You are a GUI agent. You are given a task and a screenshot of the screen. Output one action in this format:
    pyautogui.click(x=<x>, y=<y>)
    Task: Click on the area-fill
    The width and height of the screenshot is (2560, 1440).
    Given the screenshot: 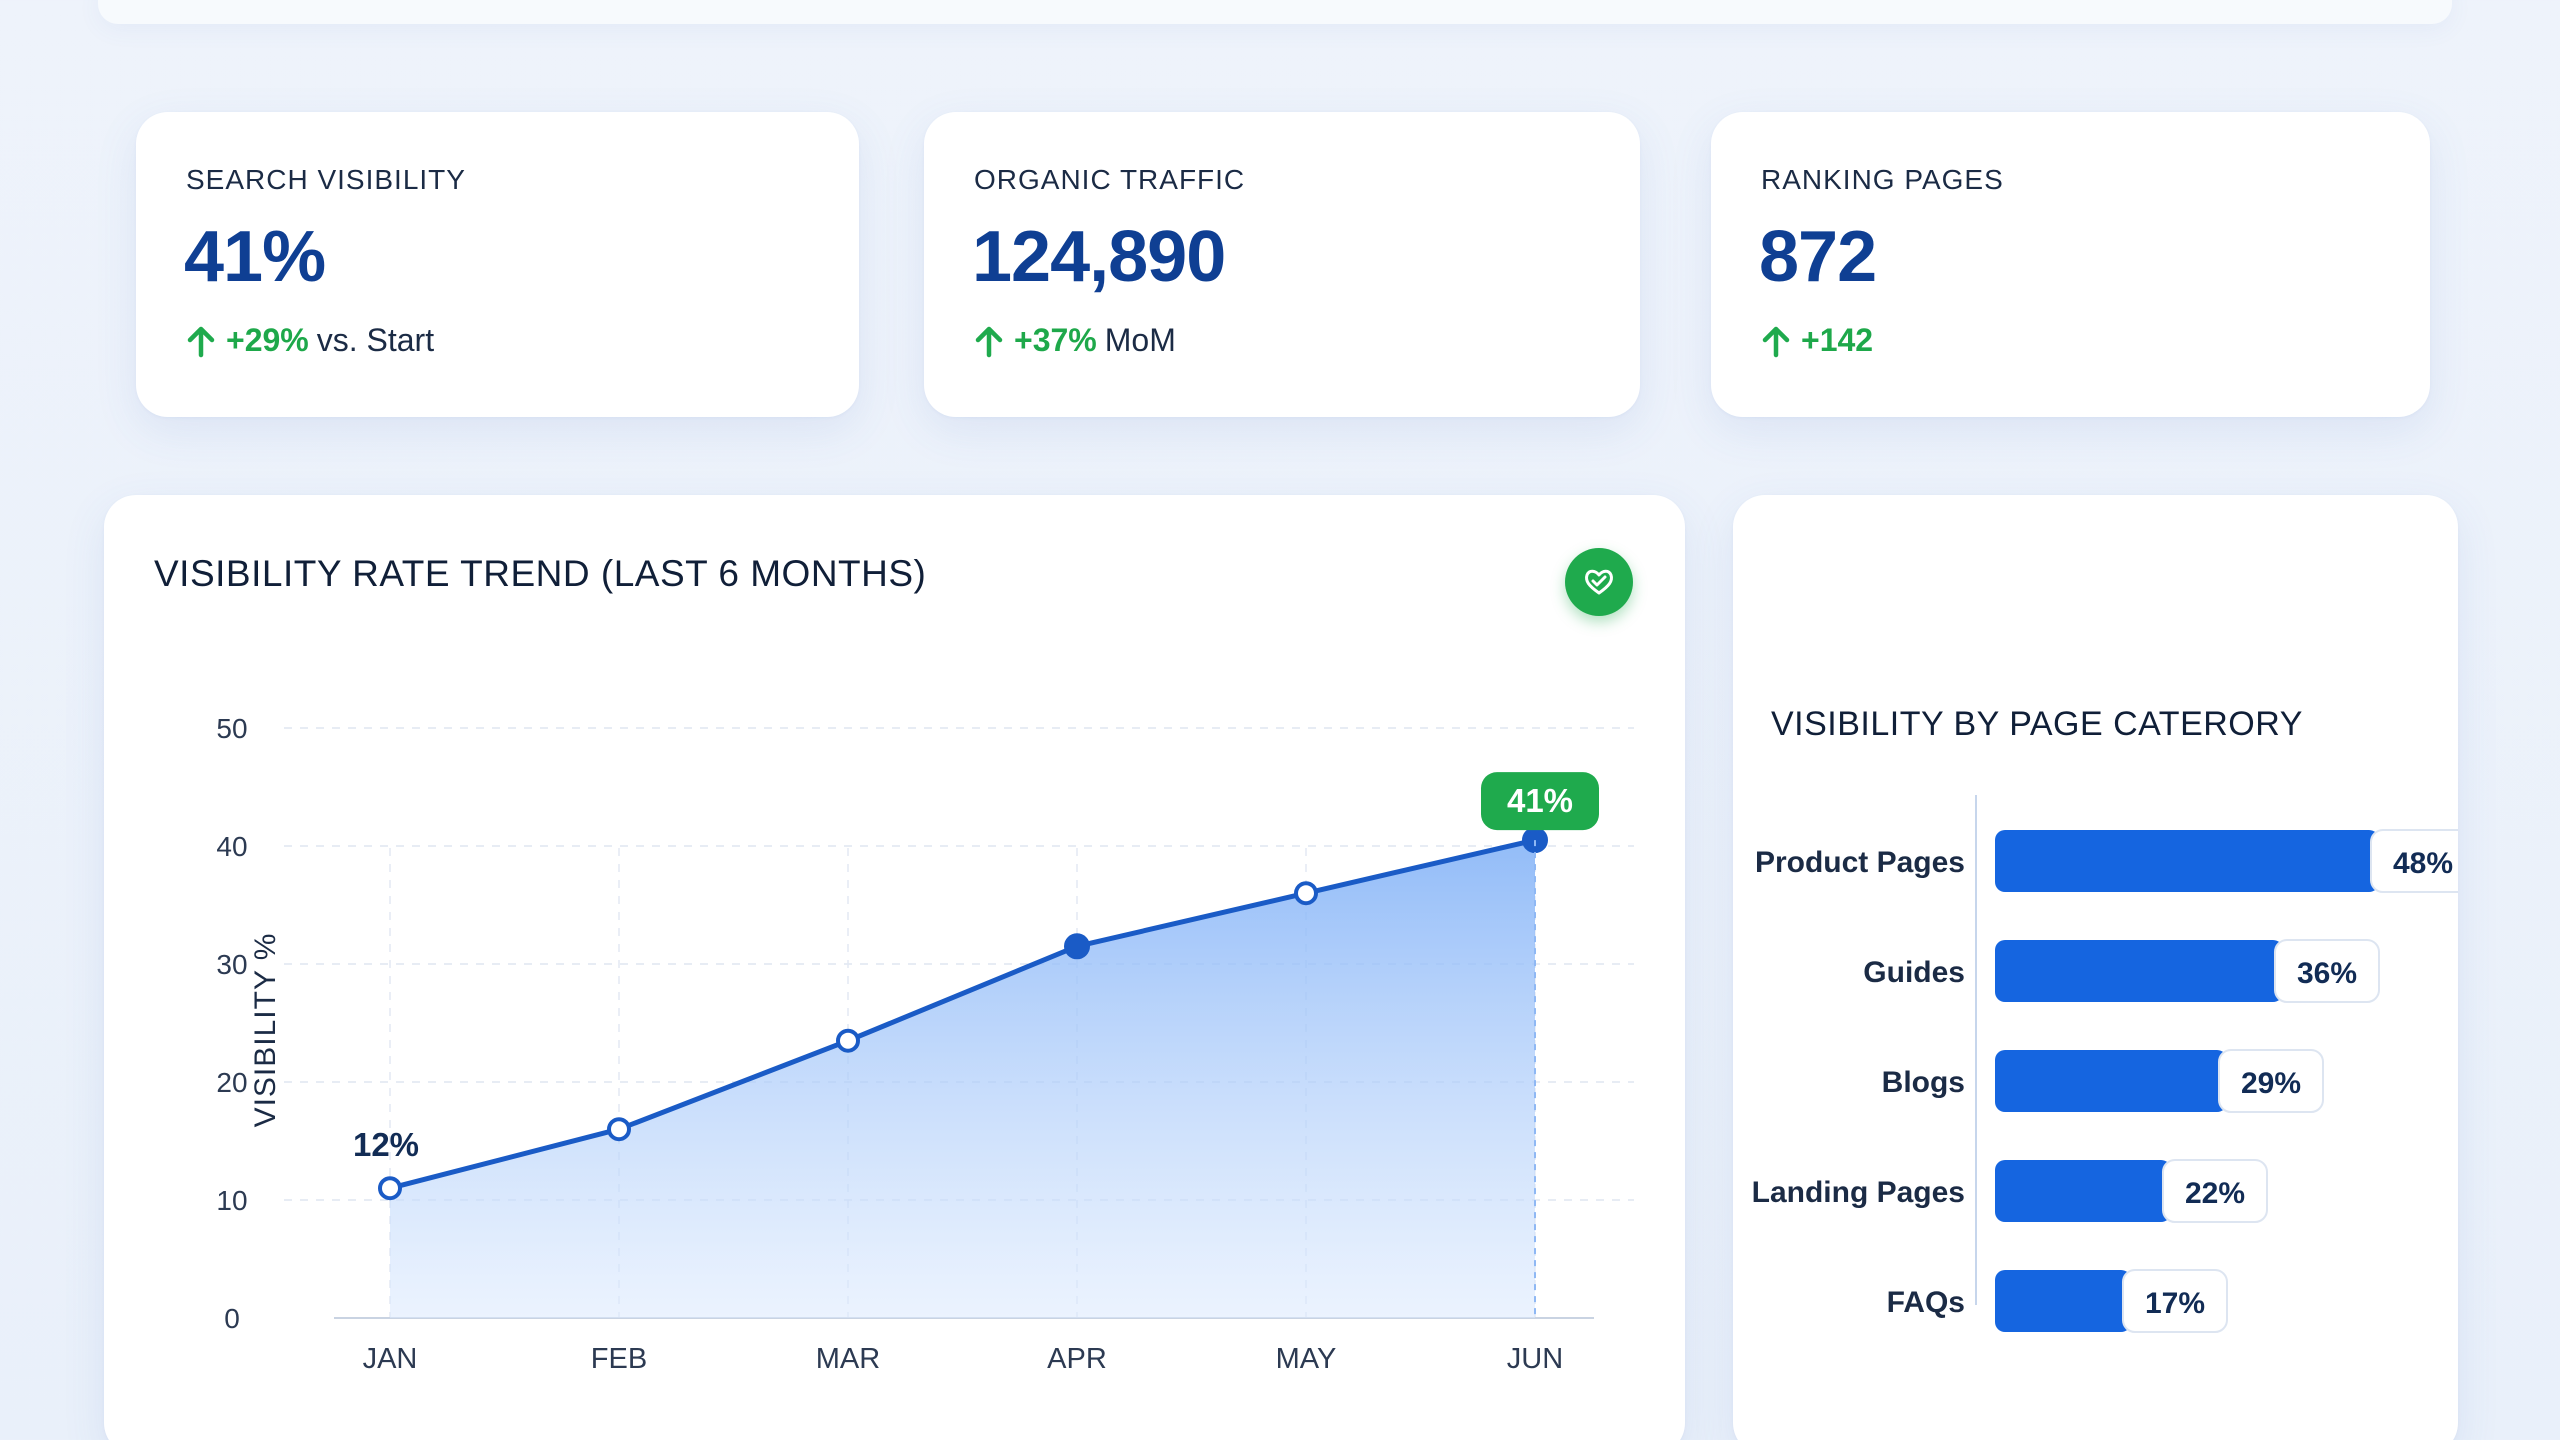 What is the action you would take?
    pyautogui.click(x=962, y=1079)
    